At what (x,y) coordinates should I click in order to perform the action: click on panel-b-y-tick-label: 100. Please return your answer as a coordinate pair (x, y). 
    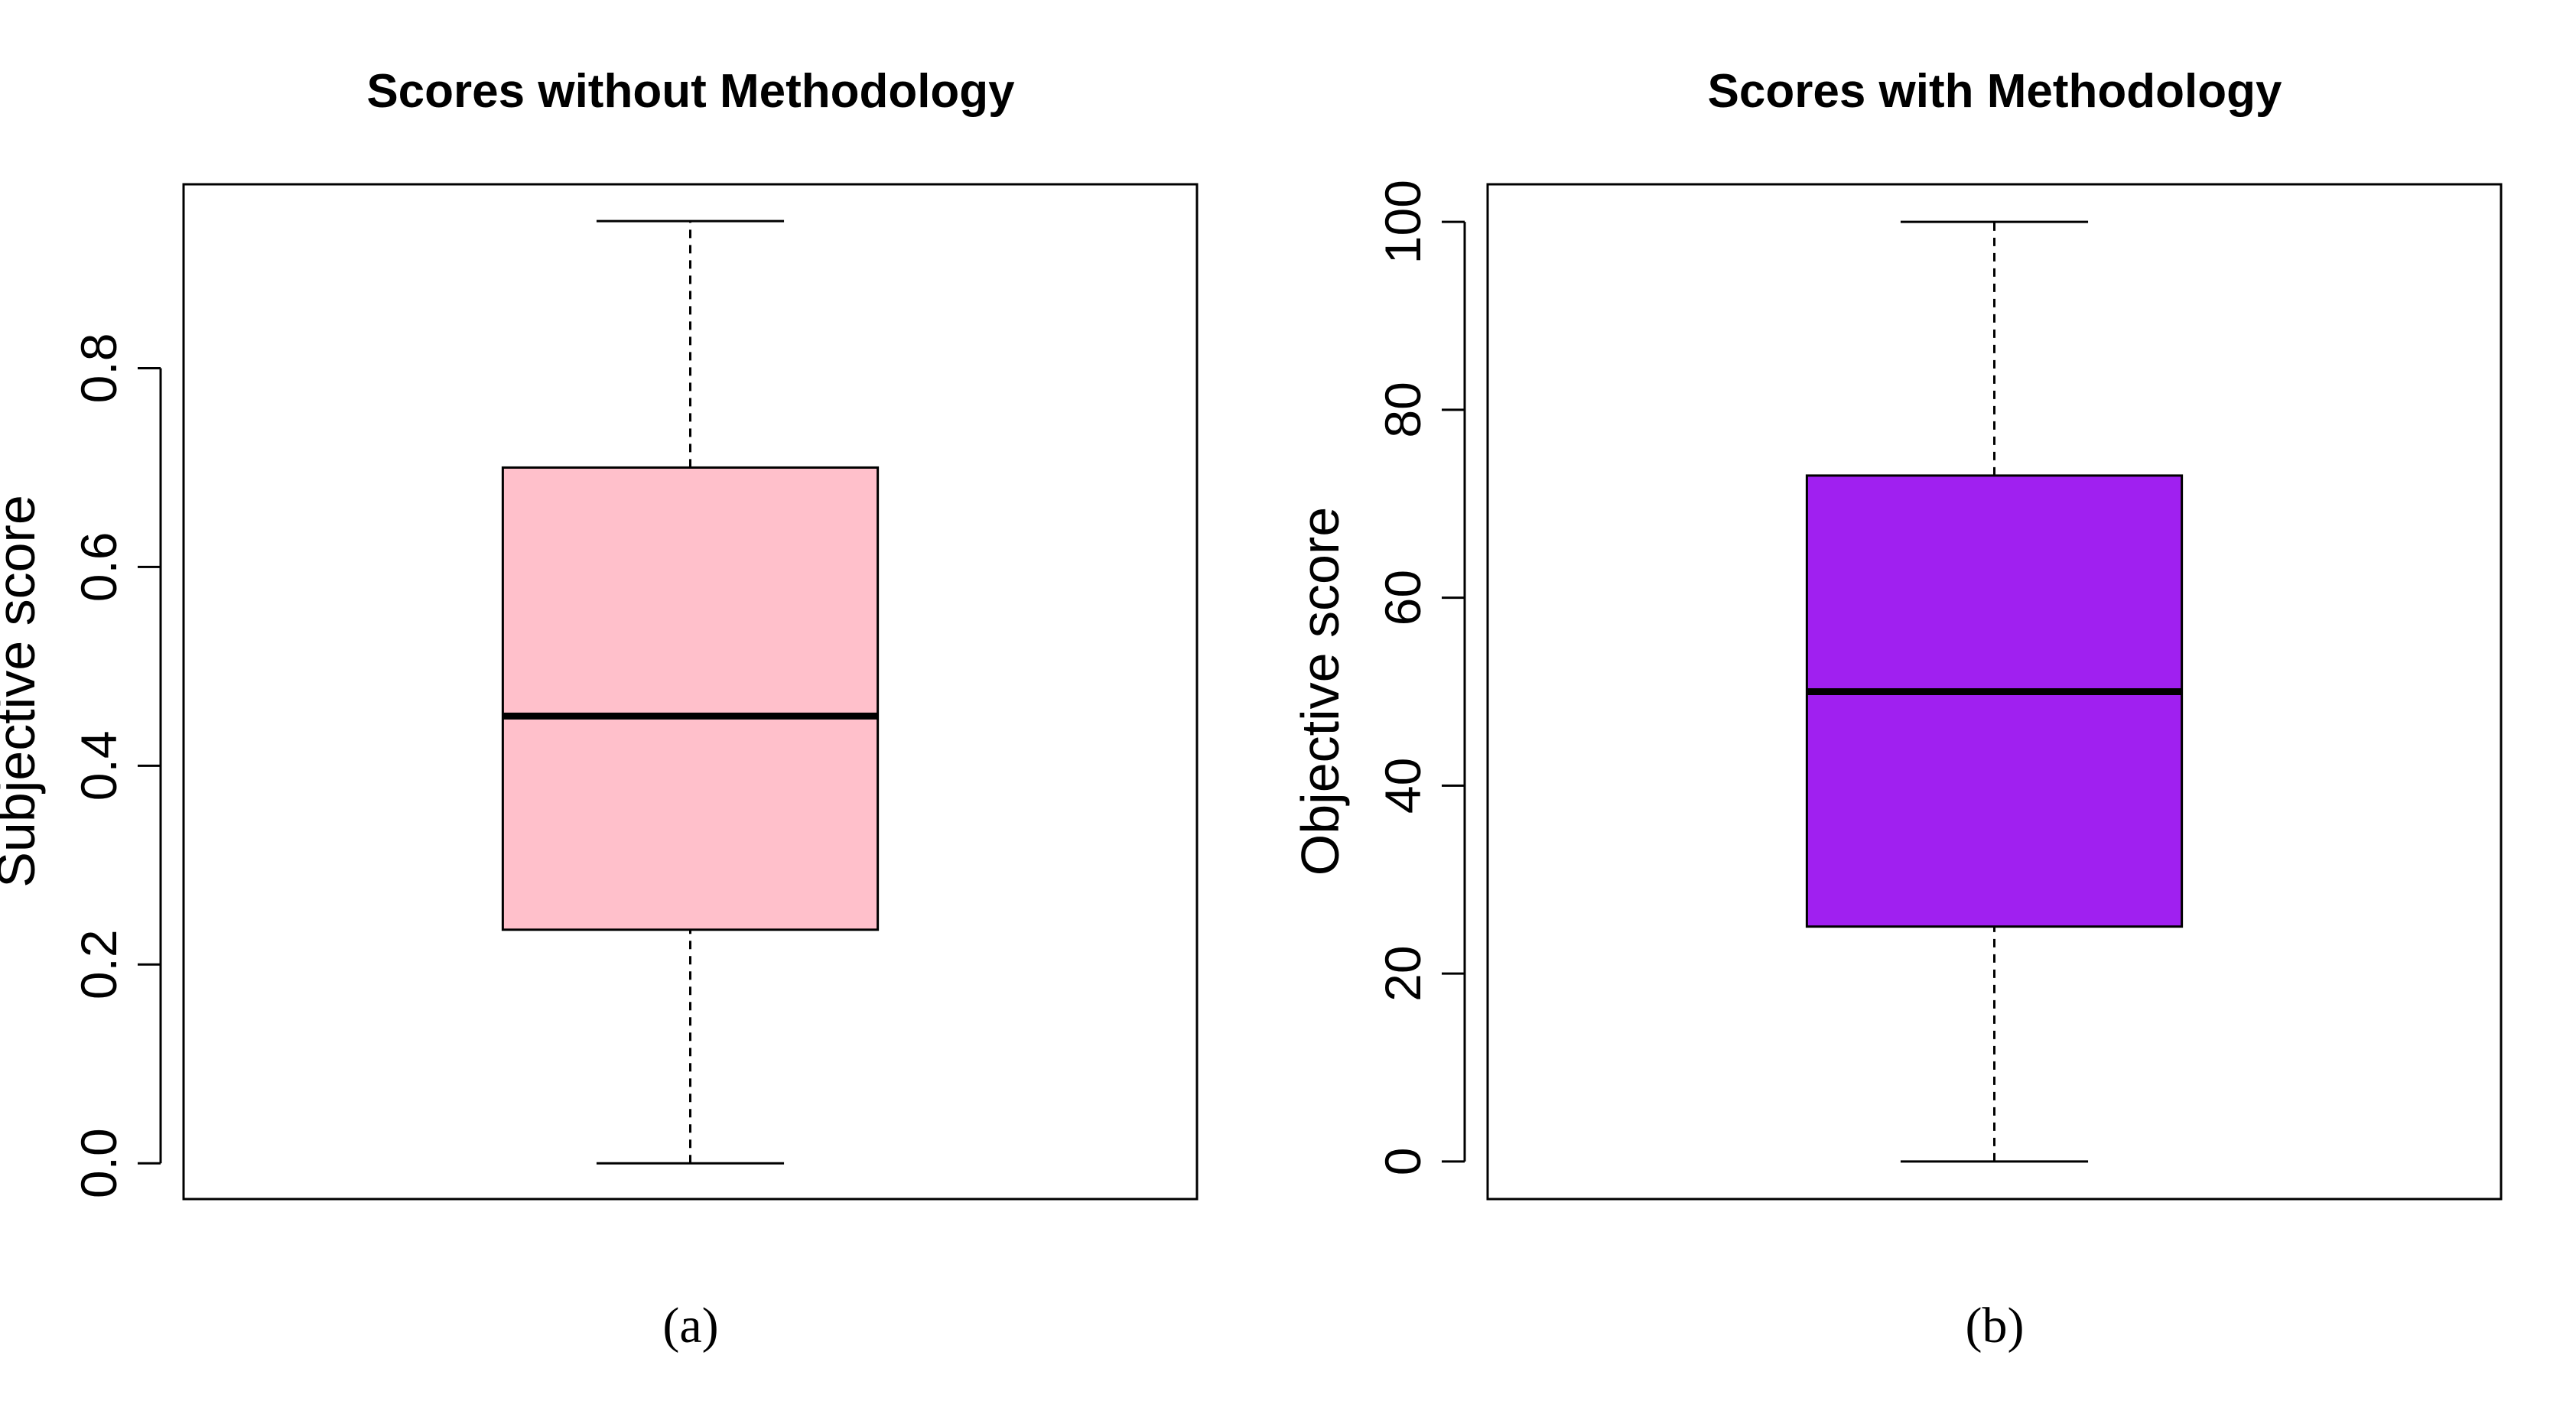
    Looking at the image, I should click on (1402, 222).